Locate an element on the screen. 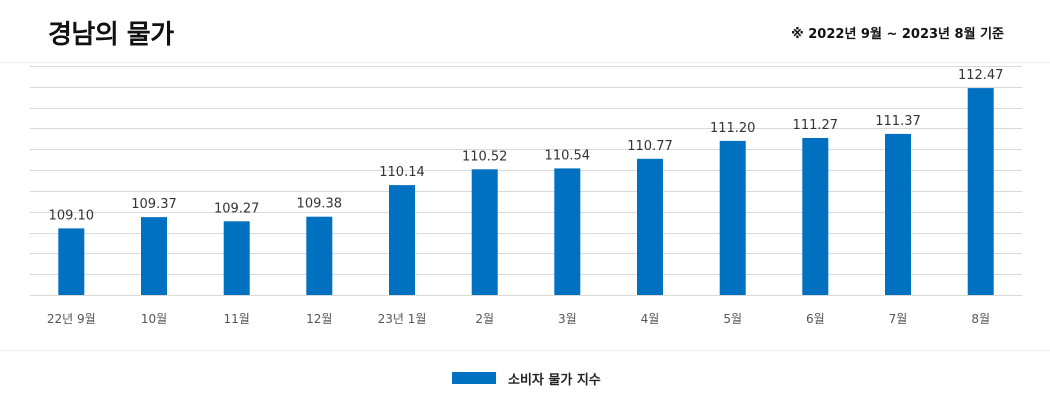  x-tick-label: 11월 is located at coordinates (237, 319).